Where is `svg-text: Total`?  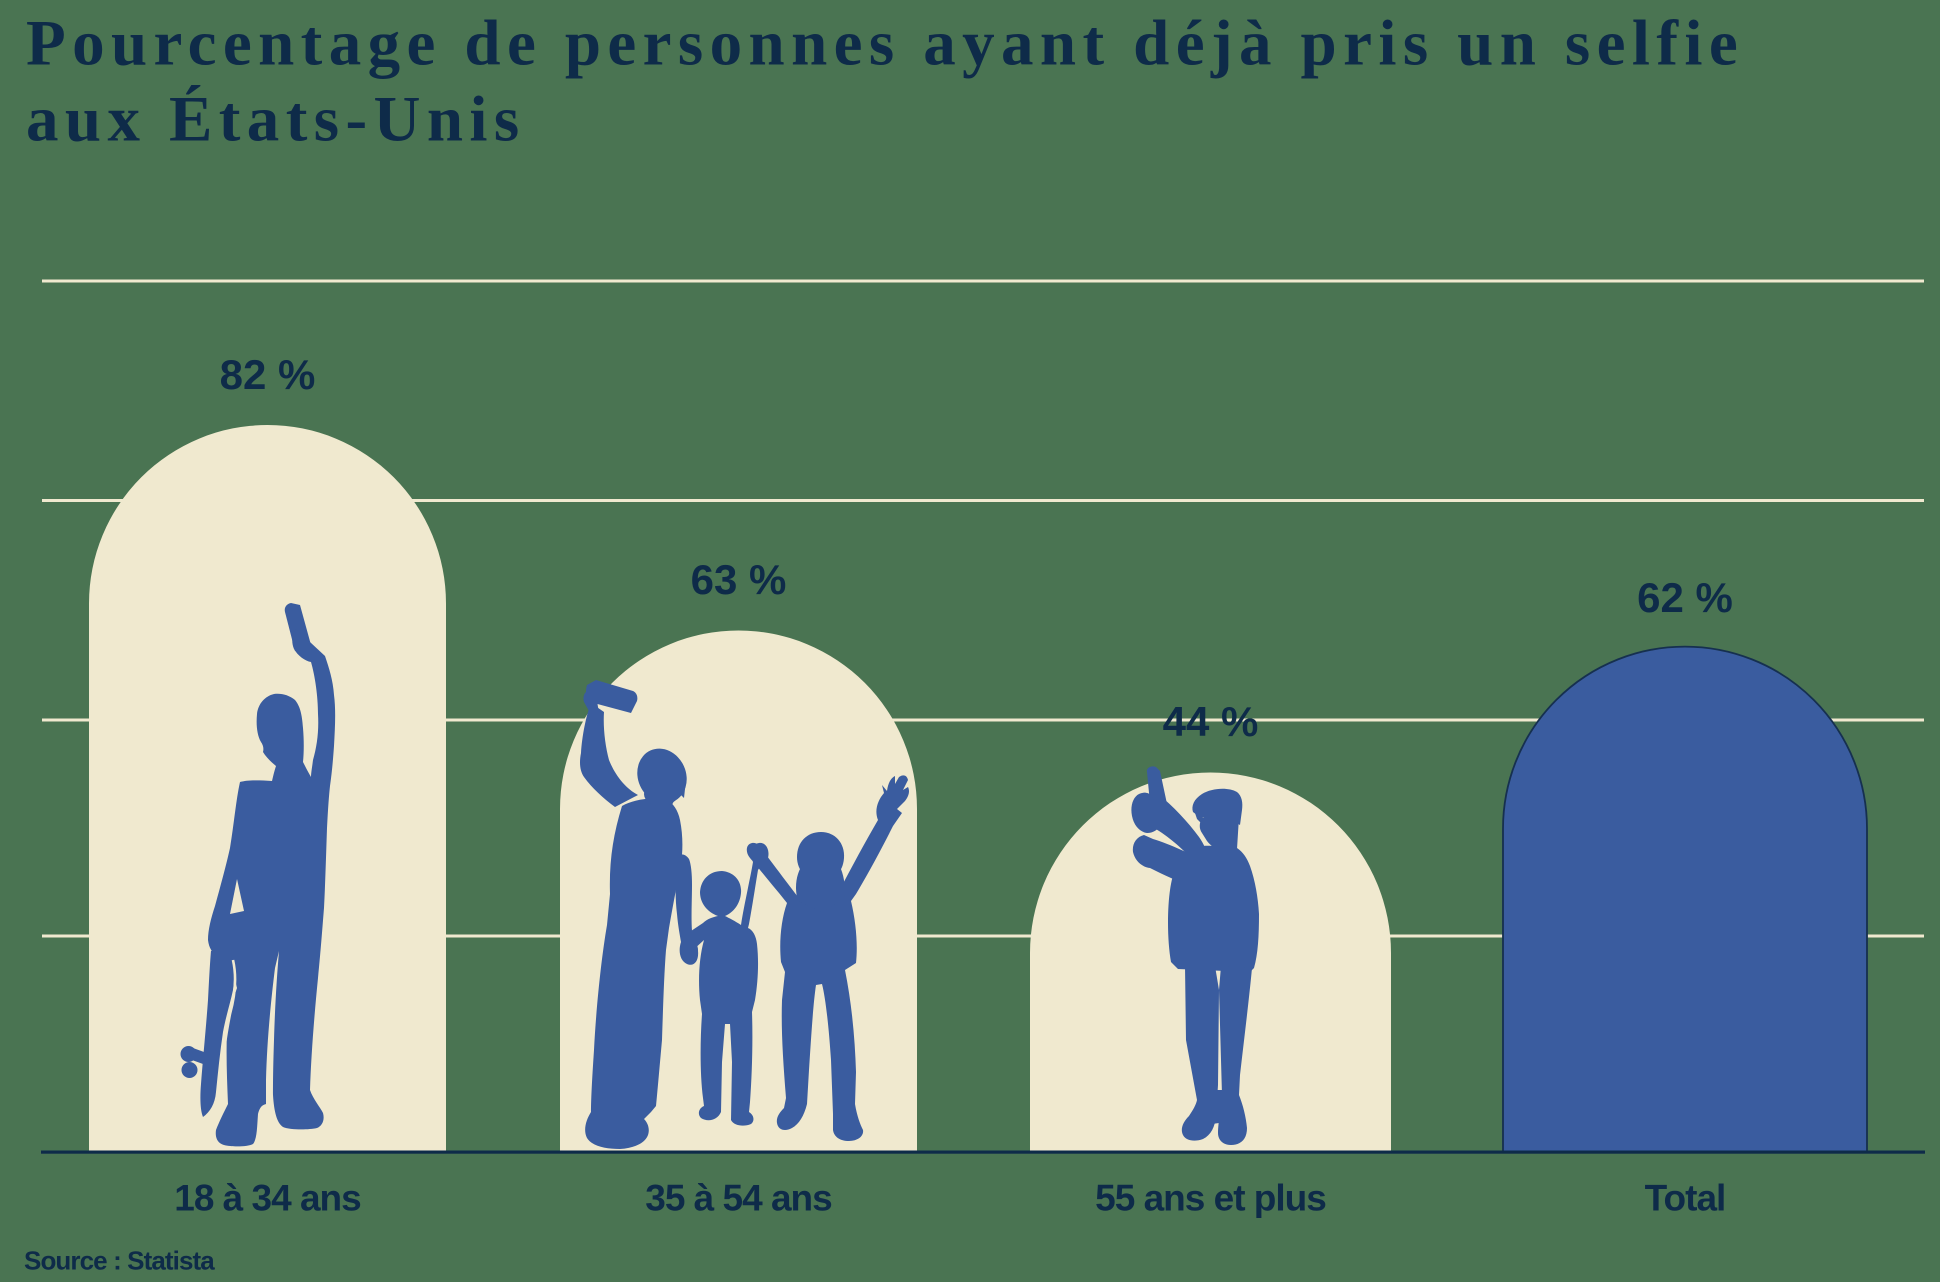
svg-text: Total is located at coordinates (1685, 1198).